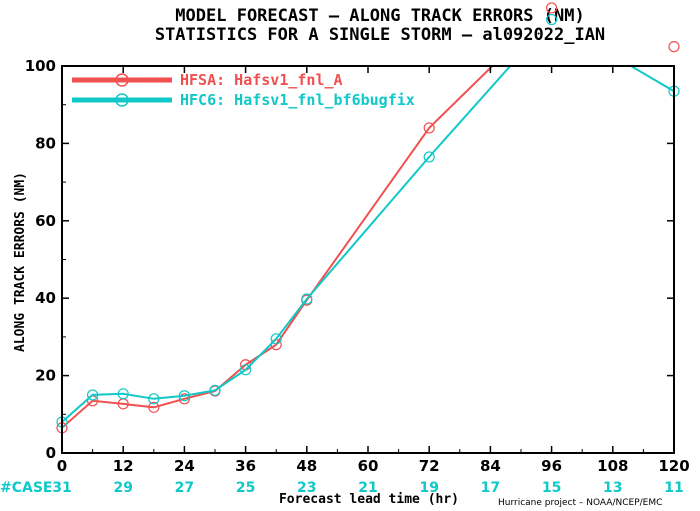  I want to click on case-count: 25, so click(245, 488).